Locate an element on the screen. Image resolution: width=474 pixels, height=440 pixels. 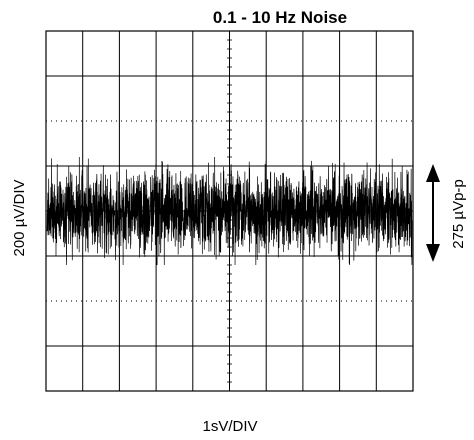
x-axis-label: 1sV/DIV is located at coordinates (229, 426).